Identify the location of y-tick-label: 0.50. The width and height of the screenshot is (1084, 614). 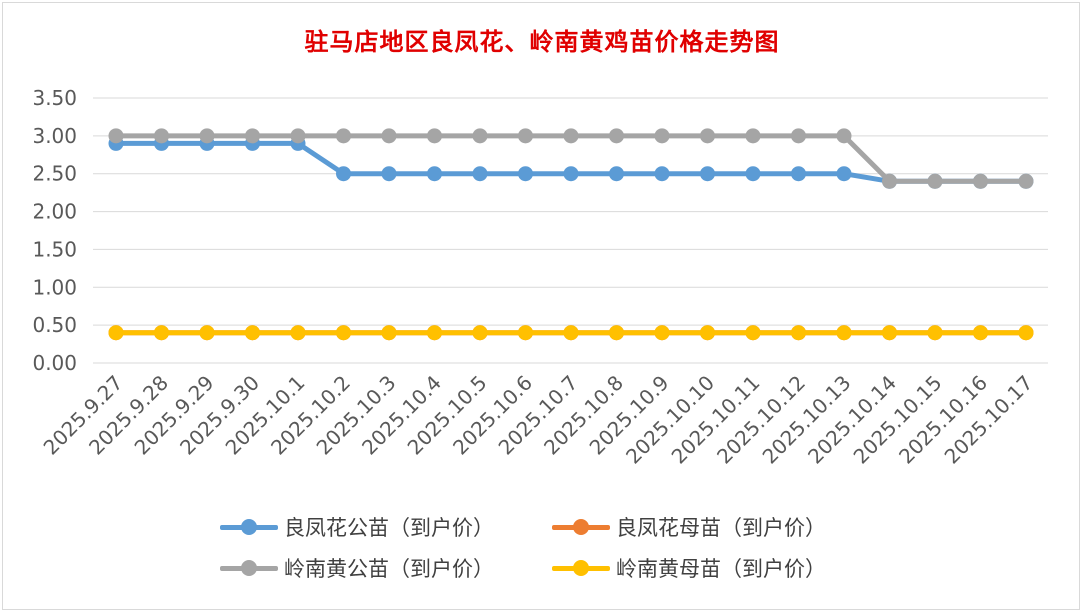
(54, 325).